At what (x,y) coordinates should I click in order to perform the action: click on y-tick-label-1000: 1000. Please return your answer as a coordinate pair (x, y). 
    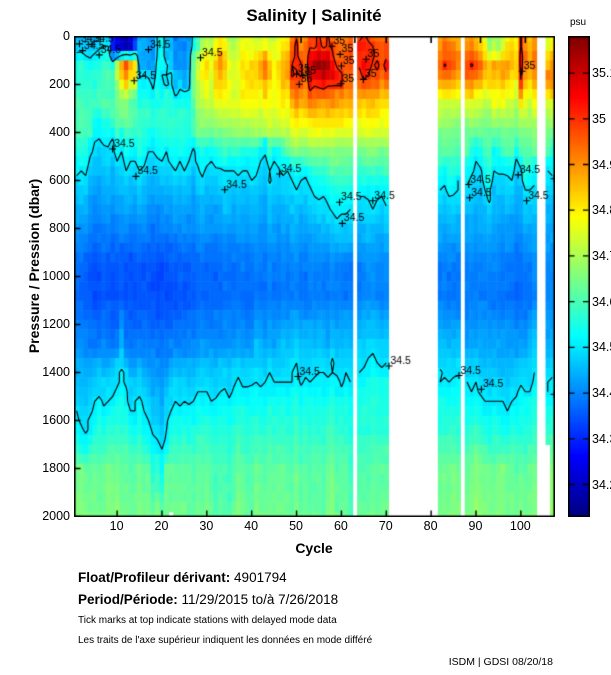
    Looking at the image, I should click on (56, 276).